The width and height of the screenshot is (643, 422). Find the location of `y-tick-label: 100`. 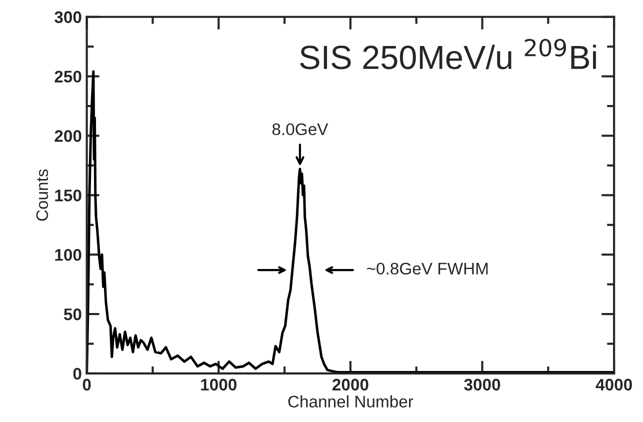

y-tick-label: 100 is located at coordinates (68, 255).